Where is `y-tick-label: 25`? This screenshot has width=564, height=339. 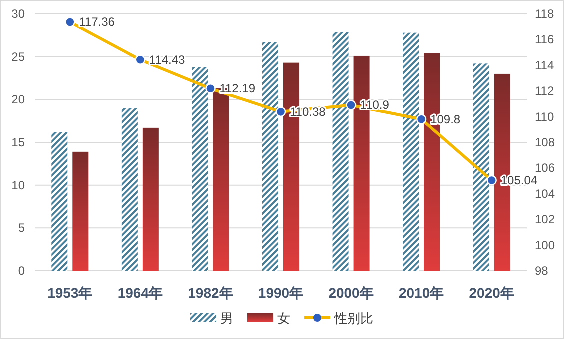 y-tick-label: 25 is located at coordinates (19, 57).